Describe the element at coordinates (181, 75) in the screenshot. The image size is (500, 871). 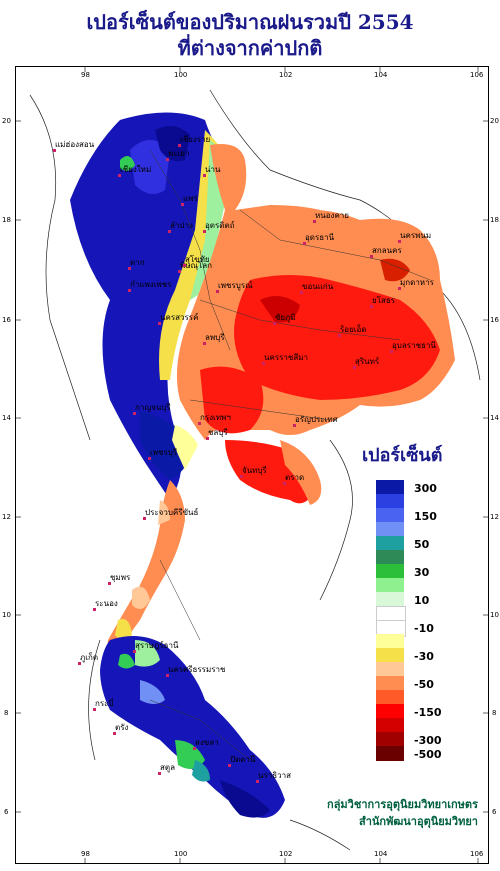
I see `x-tick-top: 100` at that location.